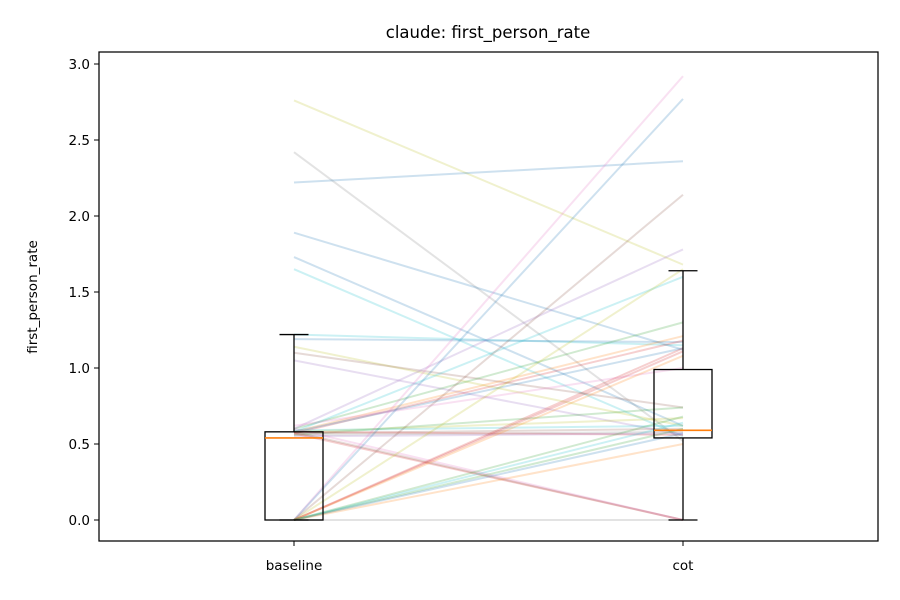  What do you see at coordinates (488, 33) in the screenshot?
I see `chart-title: claude: first_person_rate` at bounding box center [488, 33].